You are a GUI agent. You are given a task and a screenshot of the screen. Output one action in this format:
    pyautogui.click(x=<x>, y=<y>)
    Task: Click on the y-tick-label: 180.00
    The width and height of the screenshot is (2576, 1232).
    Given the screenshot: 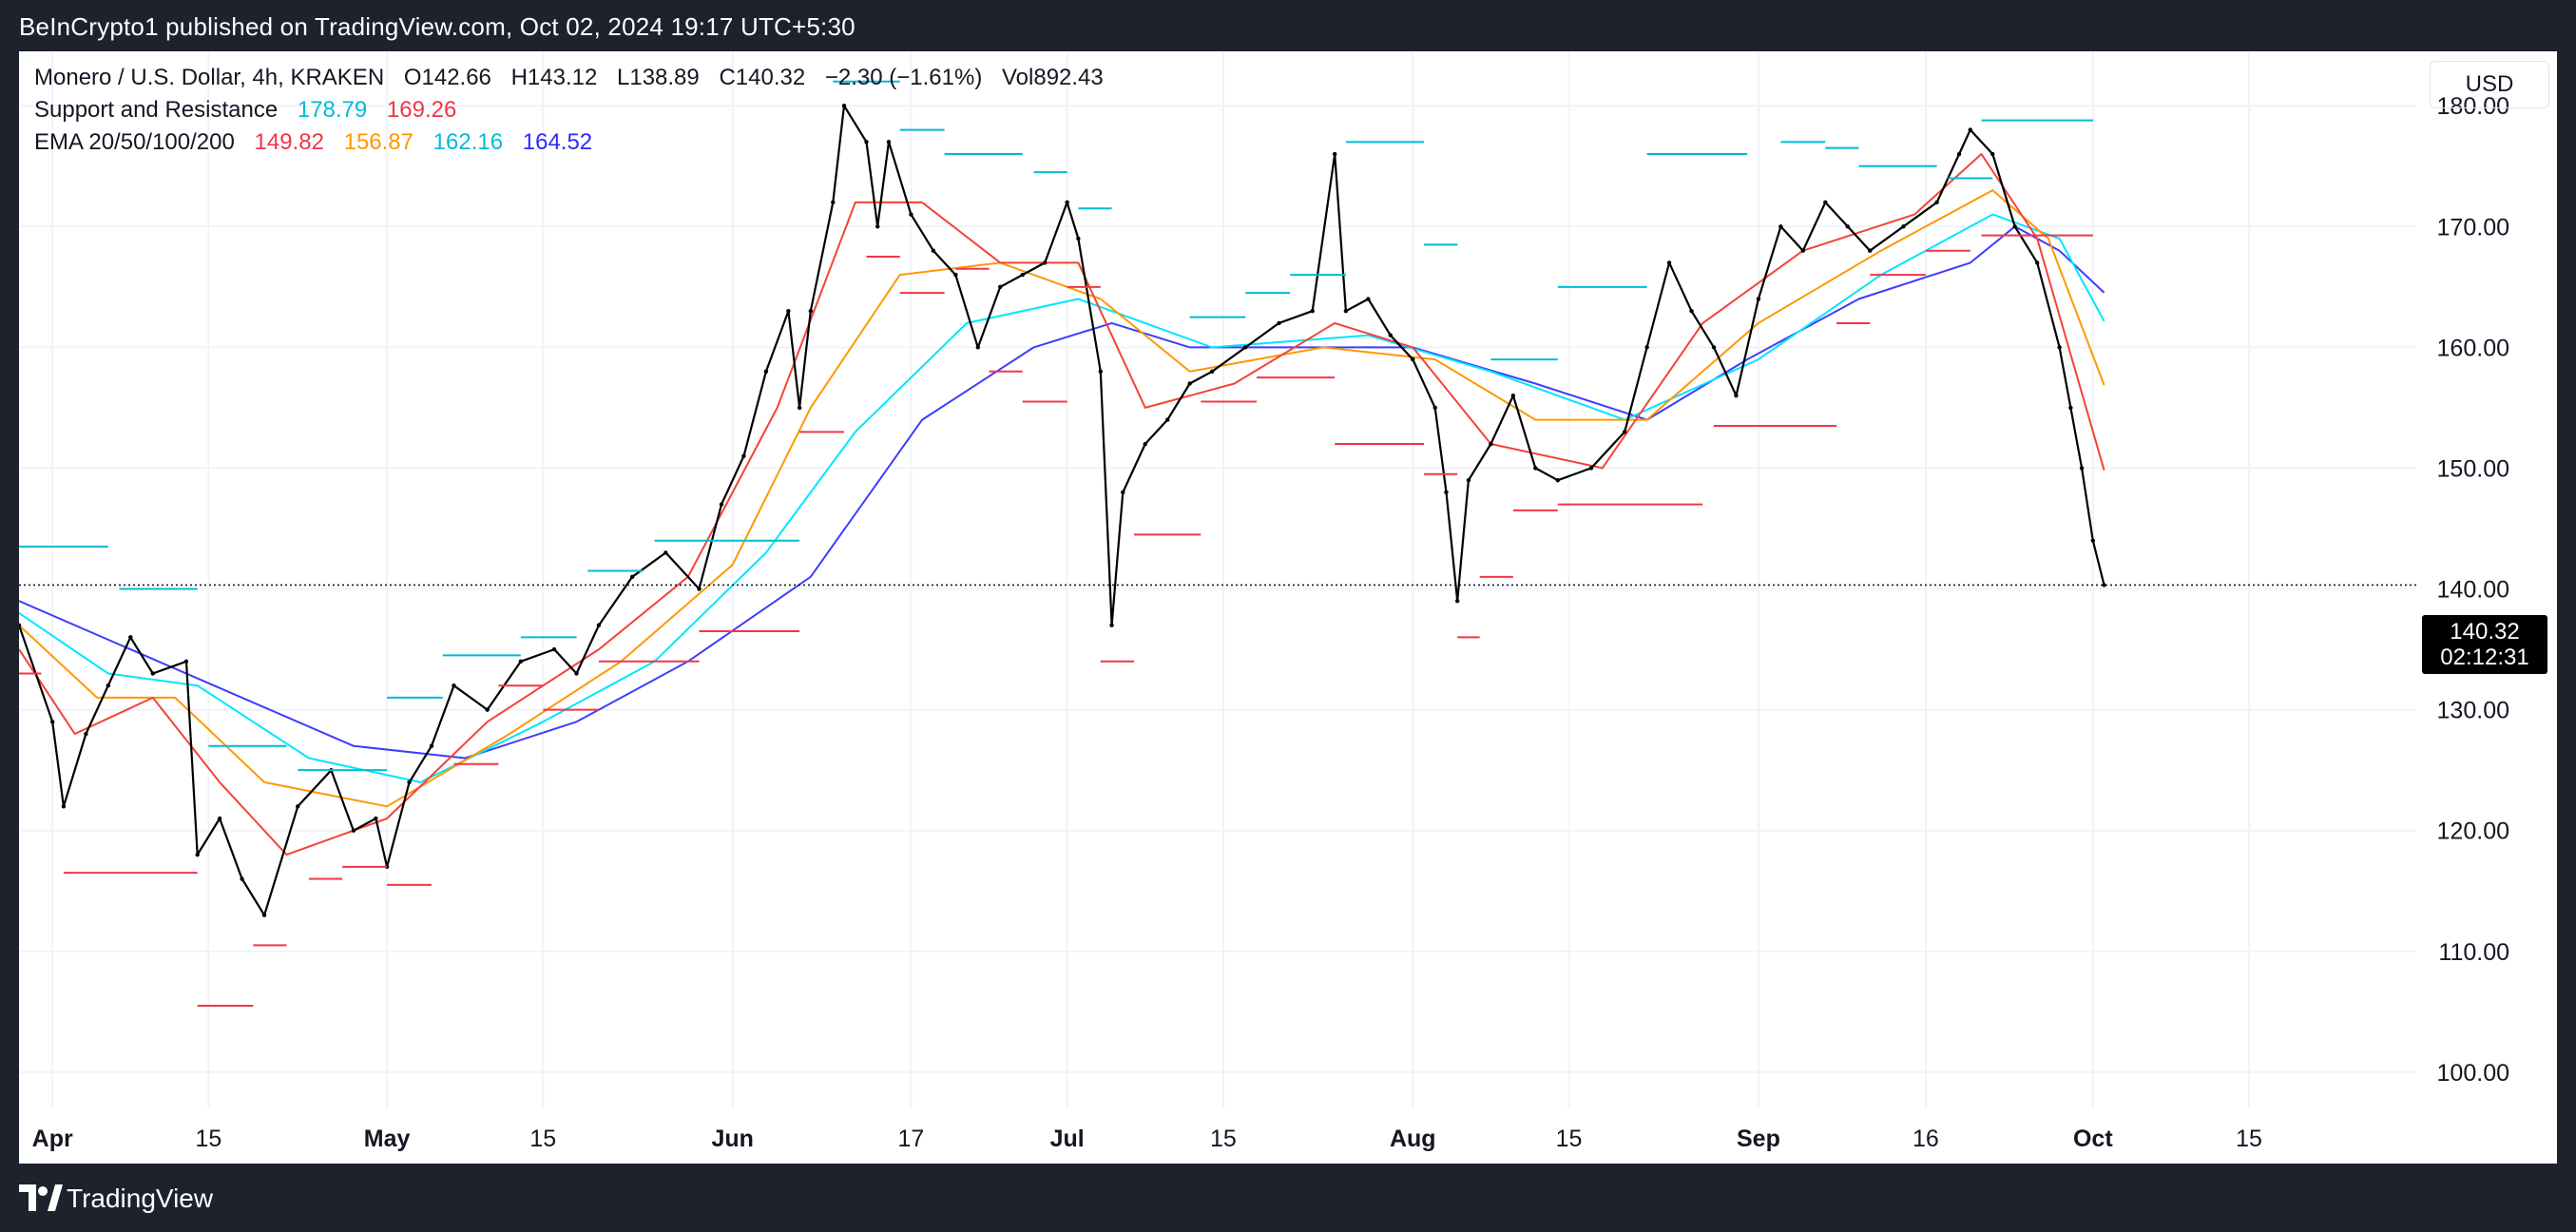 What is the action you would take?
    pyautogui.click(x=2473, y=106)
    